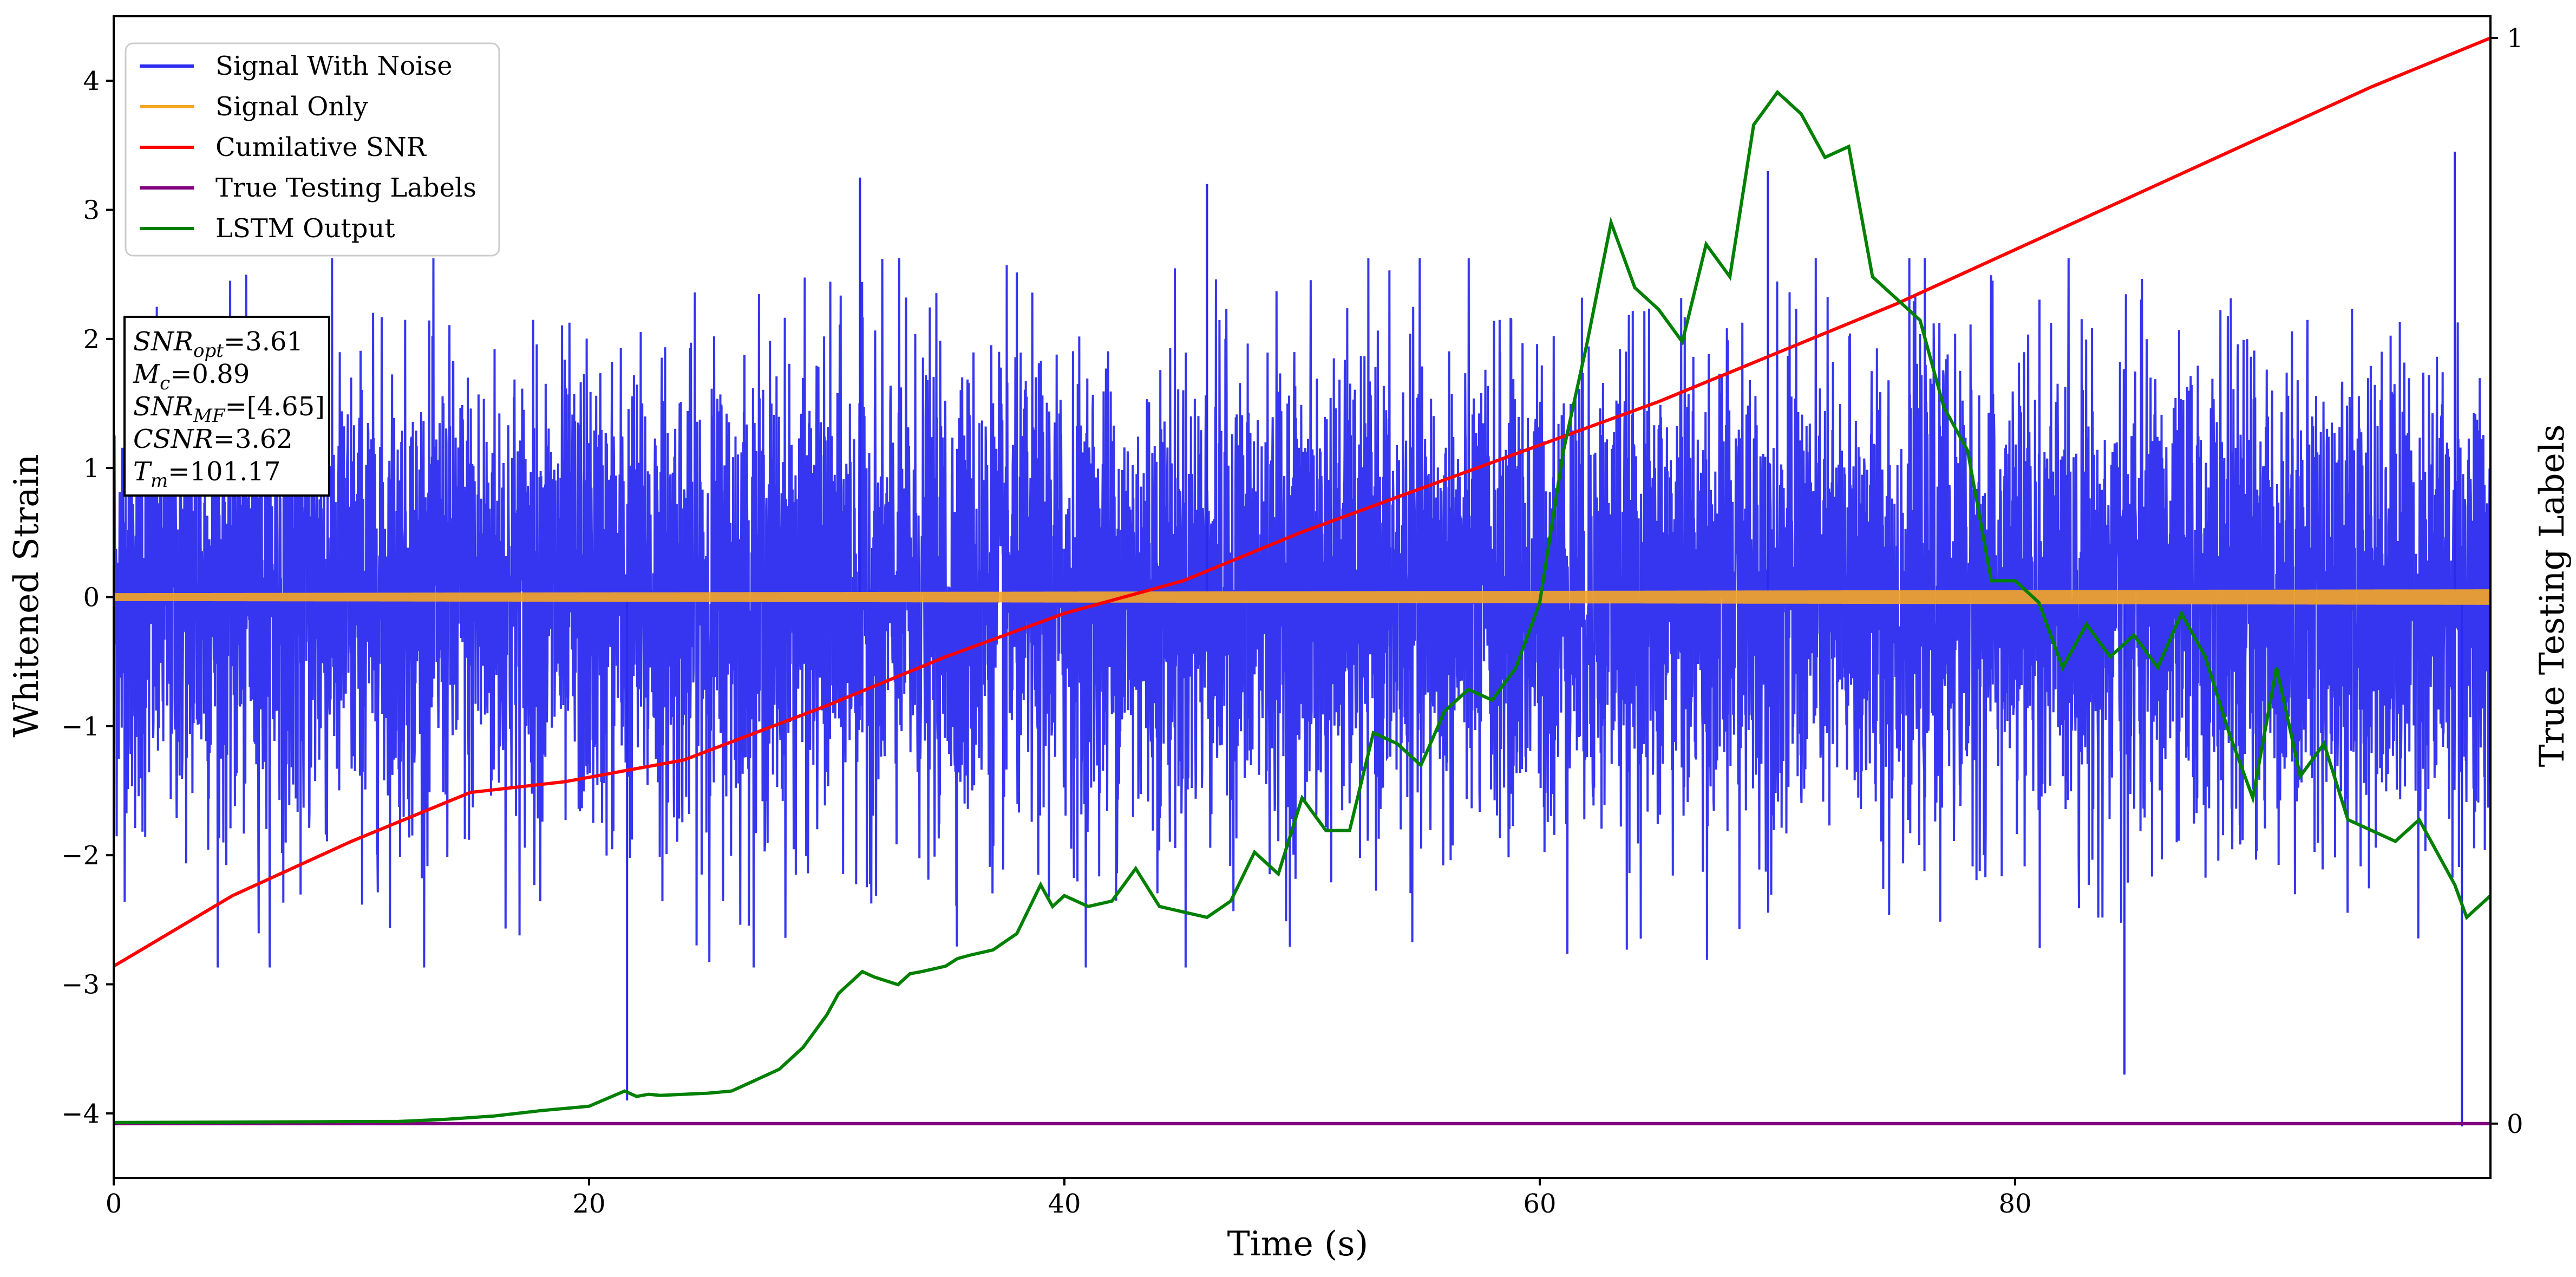 This screenshot has height=1277, width=2576. What do you see at coordinates (1064, 1204) in the screenshot?
I see `x-tick-label: 40` at bounding box center [1064, 1204].